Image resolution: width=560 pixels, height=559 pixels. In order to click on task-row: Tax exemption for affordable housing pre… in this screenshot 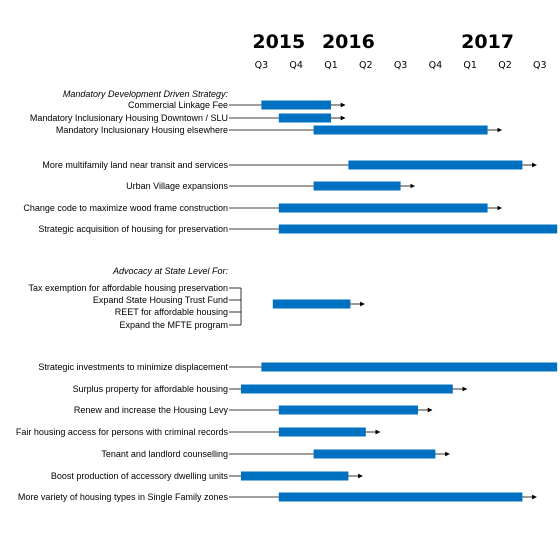, I will do `click(135, 288)`.